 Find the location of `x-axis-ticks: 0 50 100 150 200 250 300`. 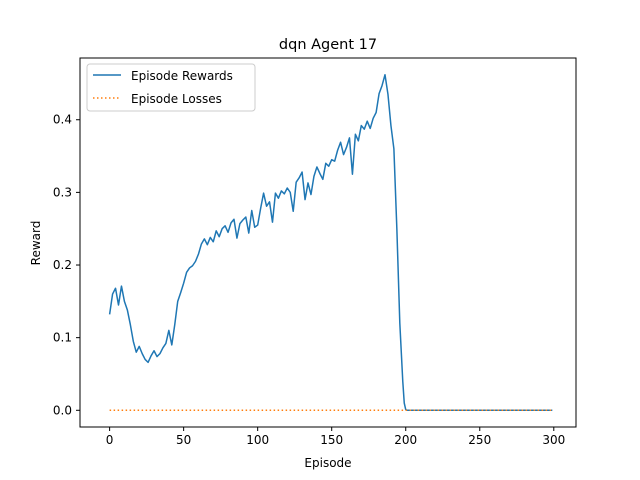

x-axis-ticks: 0 50 100 150 200 250 300 is located at coordinates (335, 437).